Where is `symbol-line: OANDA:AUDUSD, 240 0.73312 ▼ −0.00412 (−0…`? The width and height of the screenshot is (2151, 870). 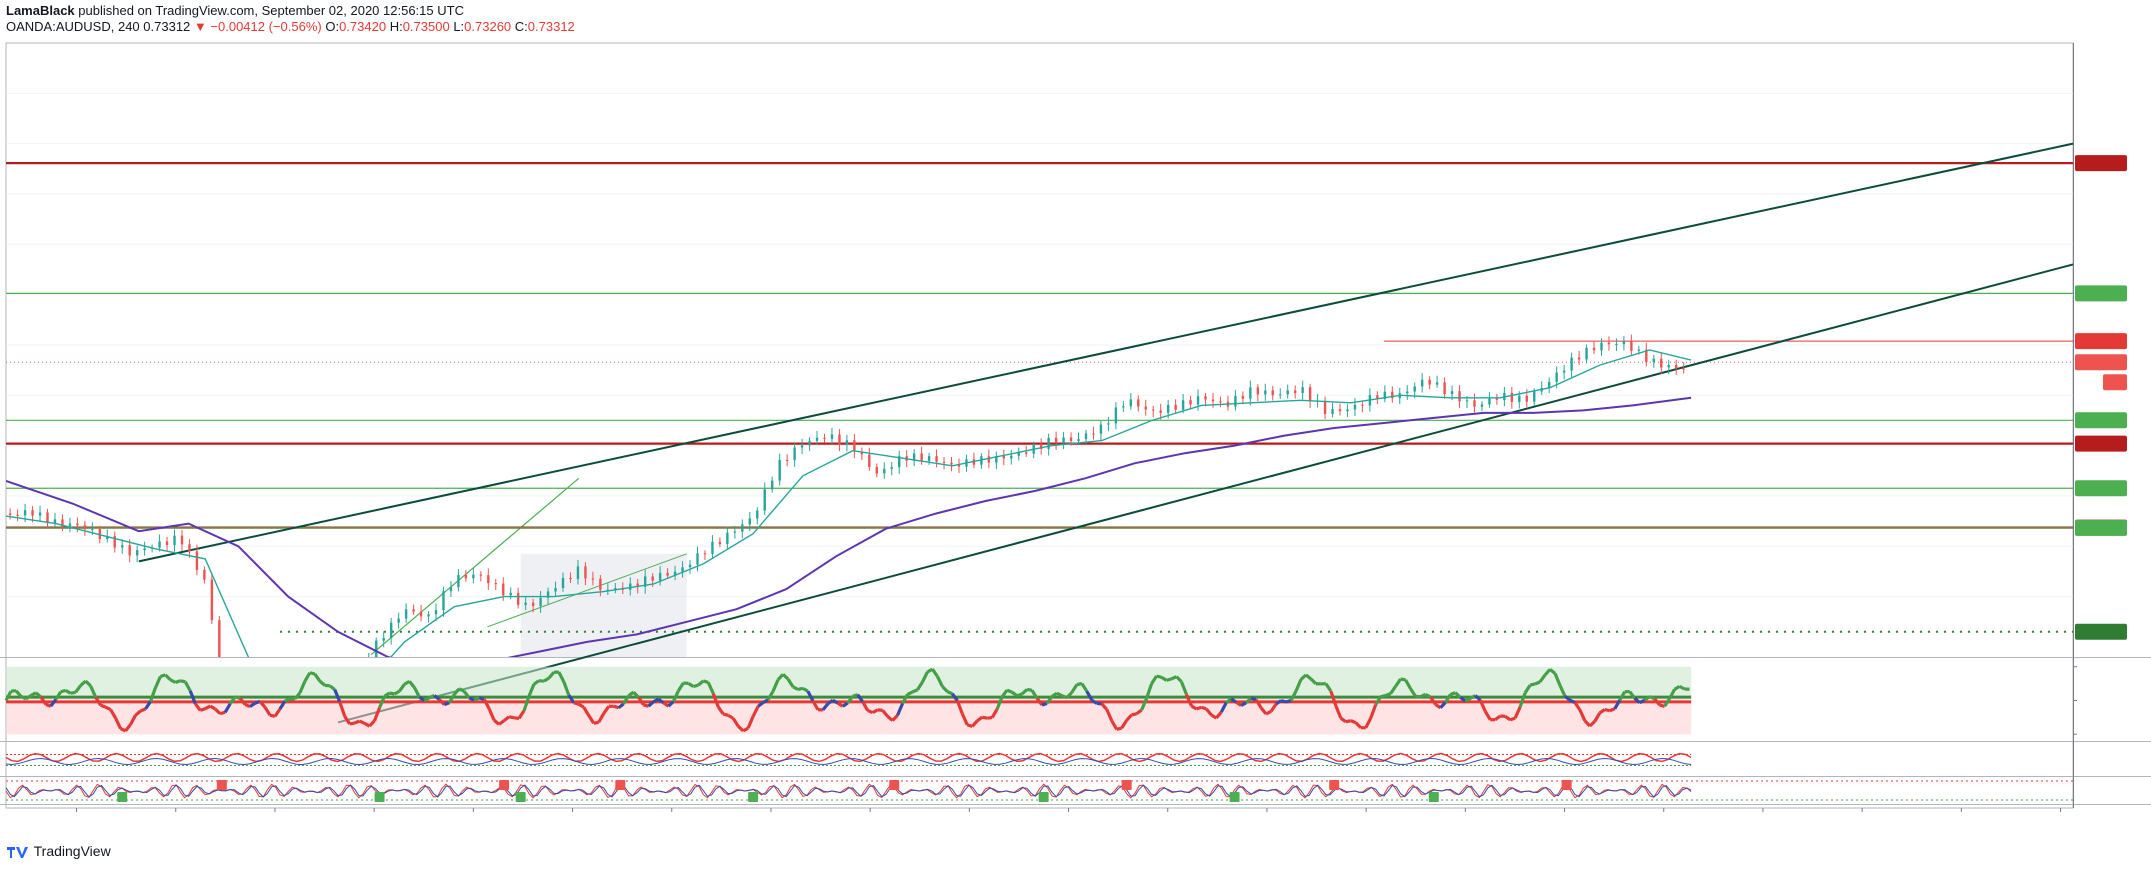 symbol-line: OANDA:AUDUSD, 240 0.73312 ▼ −0.00412 (−0… is located at coordinates (290, 27).